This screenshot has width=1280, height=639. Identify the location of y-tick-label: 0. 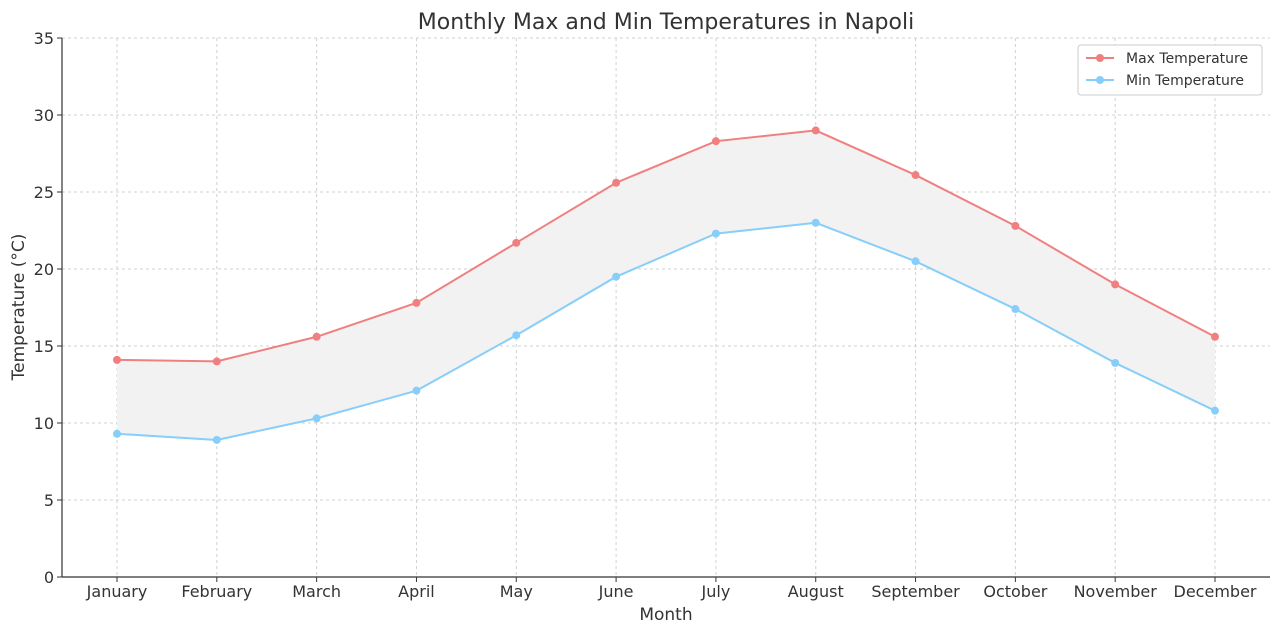
(49, 577).